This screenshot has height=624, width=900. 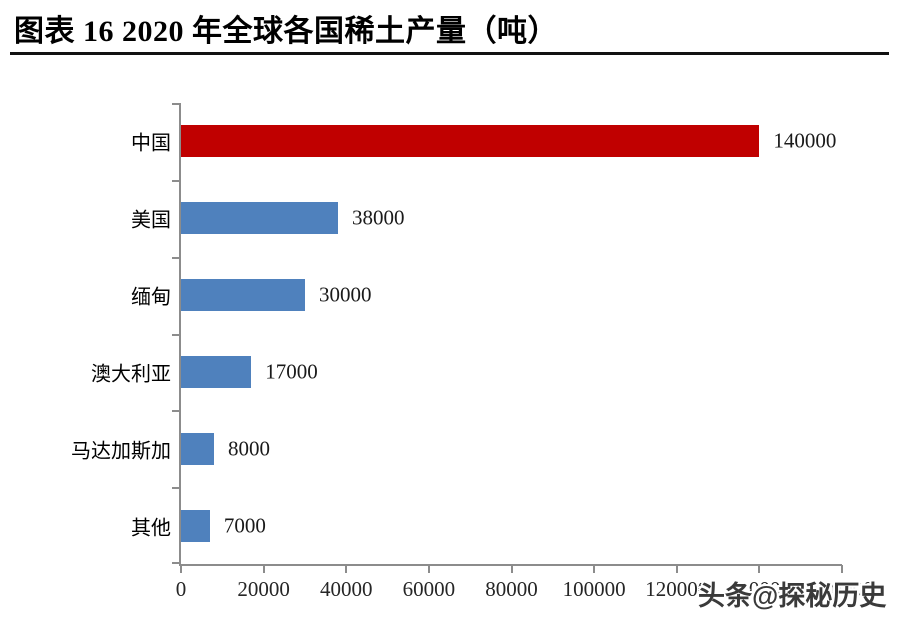 I want to click on x-tick-label: 20000, so click(x=263, y=589).